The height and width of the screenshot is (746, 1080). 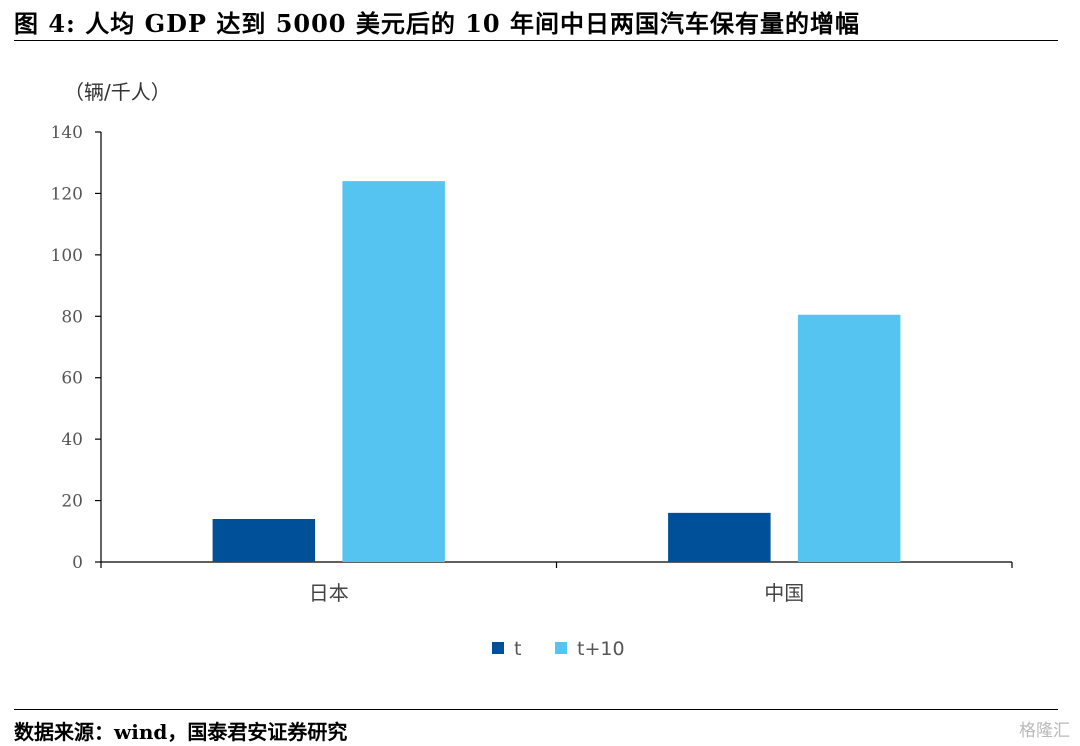 What do you see at coordinates (72, 317) in the screenshot?
I see `y-tick-label: 80` at bounding box center [72, 317].